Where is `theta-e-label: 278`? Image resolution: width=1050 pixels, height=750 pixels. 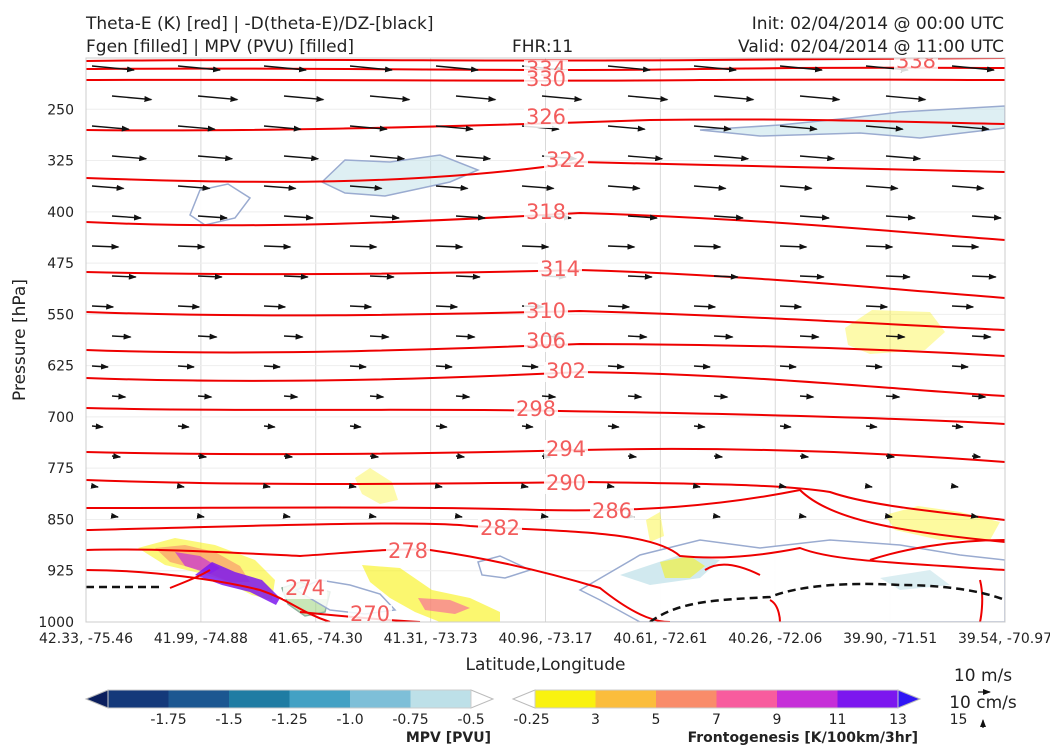 theta-e-label: 278 is located at coordinates (408, 551).